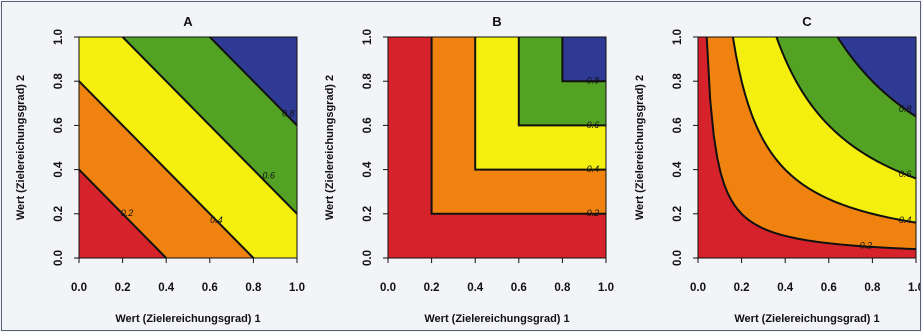  What do you see at coordinates (188, 21) in the screenshot?
I see `panel-title: A` at bounding box center [188, 21].